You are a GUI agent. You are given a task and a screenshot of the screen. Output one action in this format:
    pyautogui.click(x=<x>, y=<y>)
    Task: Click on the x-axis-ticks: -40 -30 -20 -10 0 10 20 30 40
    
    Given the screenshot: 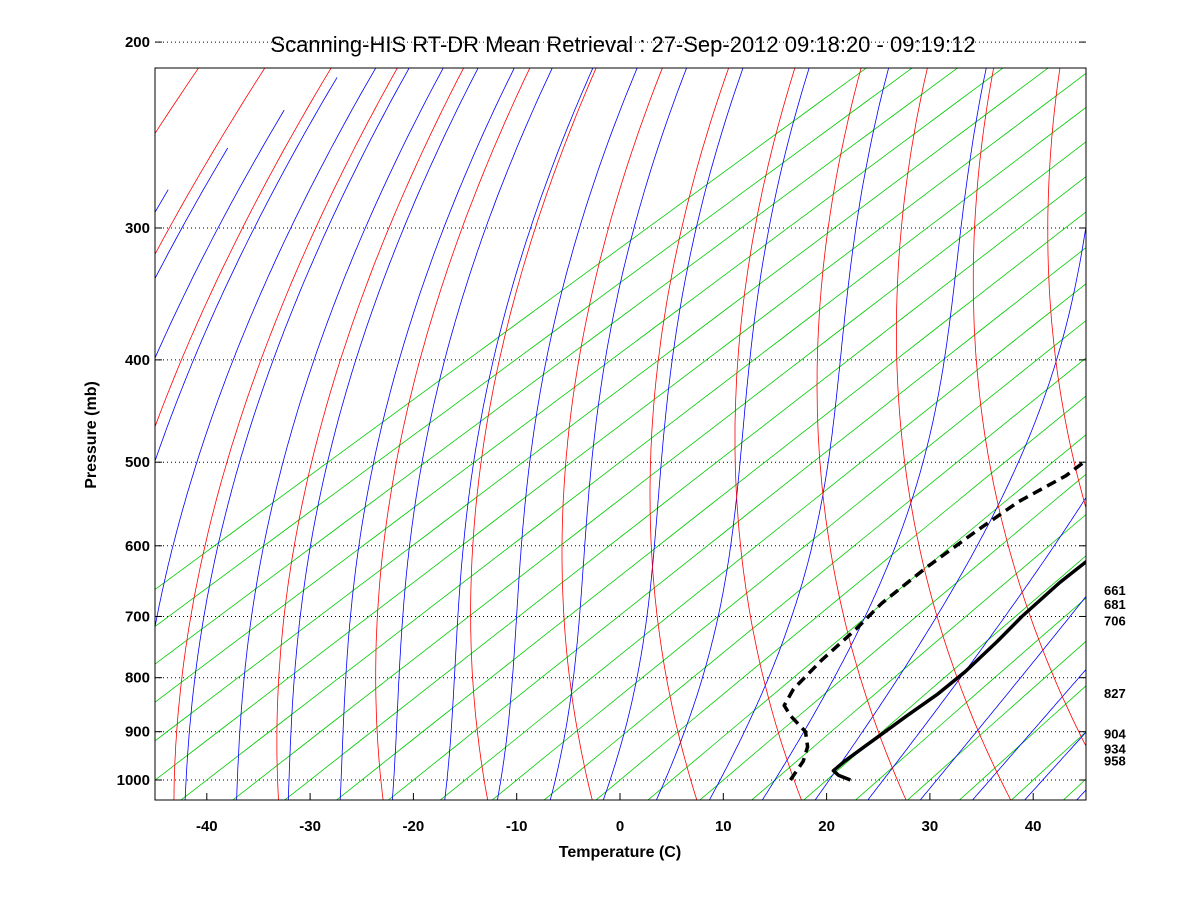 What is the action you would take?
    pyautogui.click(x=619, y=814)
    